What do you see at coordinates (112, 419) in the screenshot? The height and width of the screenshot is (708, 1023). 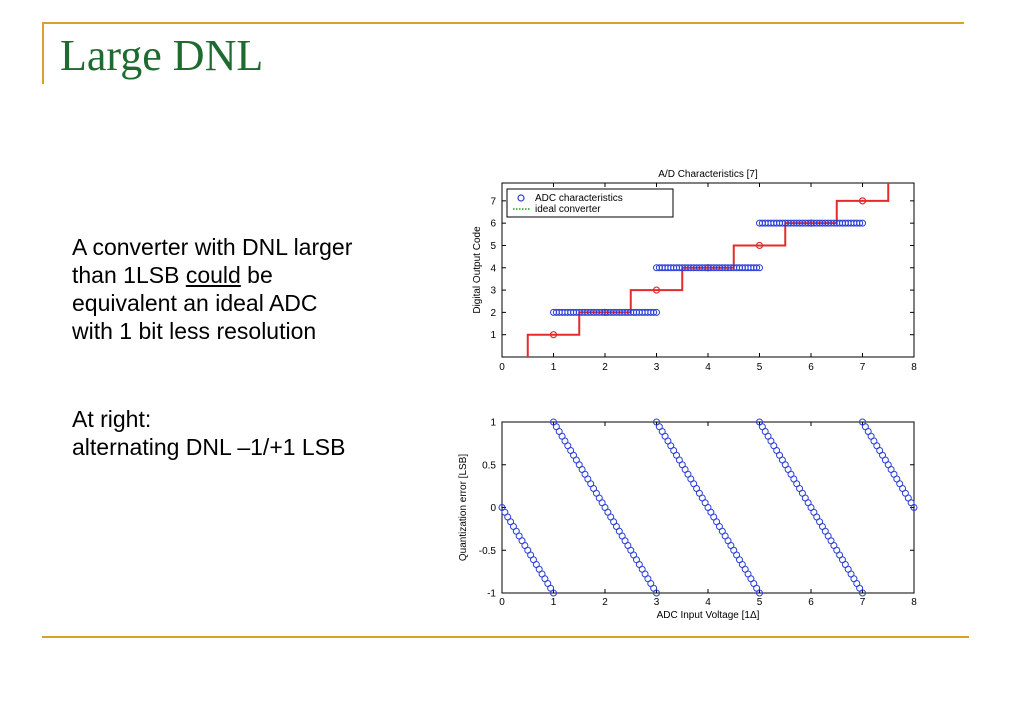 I see `note-line-1: At right:` at bounding box center [112, 419].